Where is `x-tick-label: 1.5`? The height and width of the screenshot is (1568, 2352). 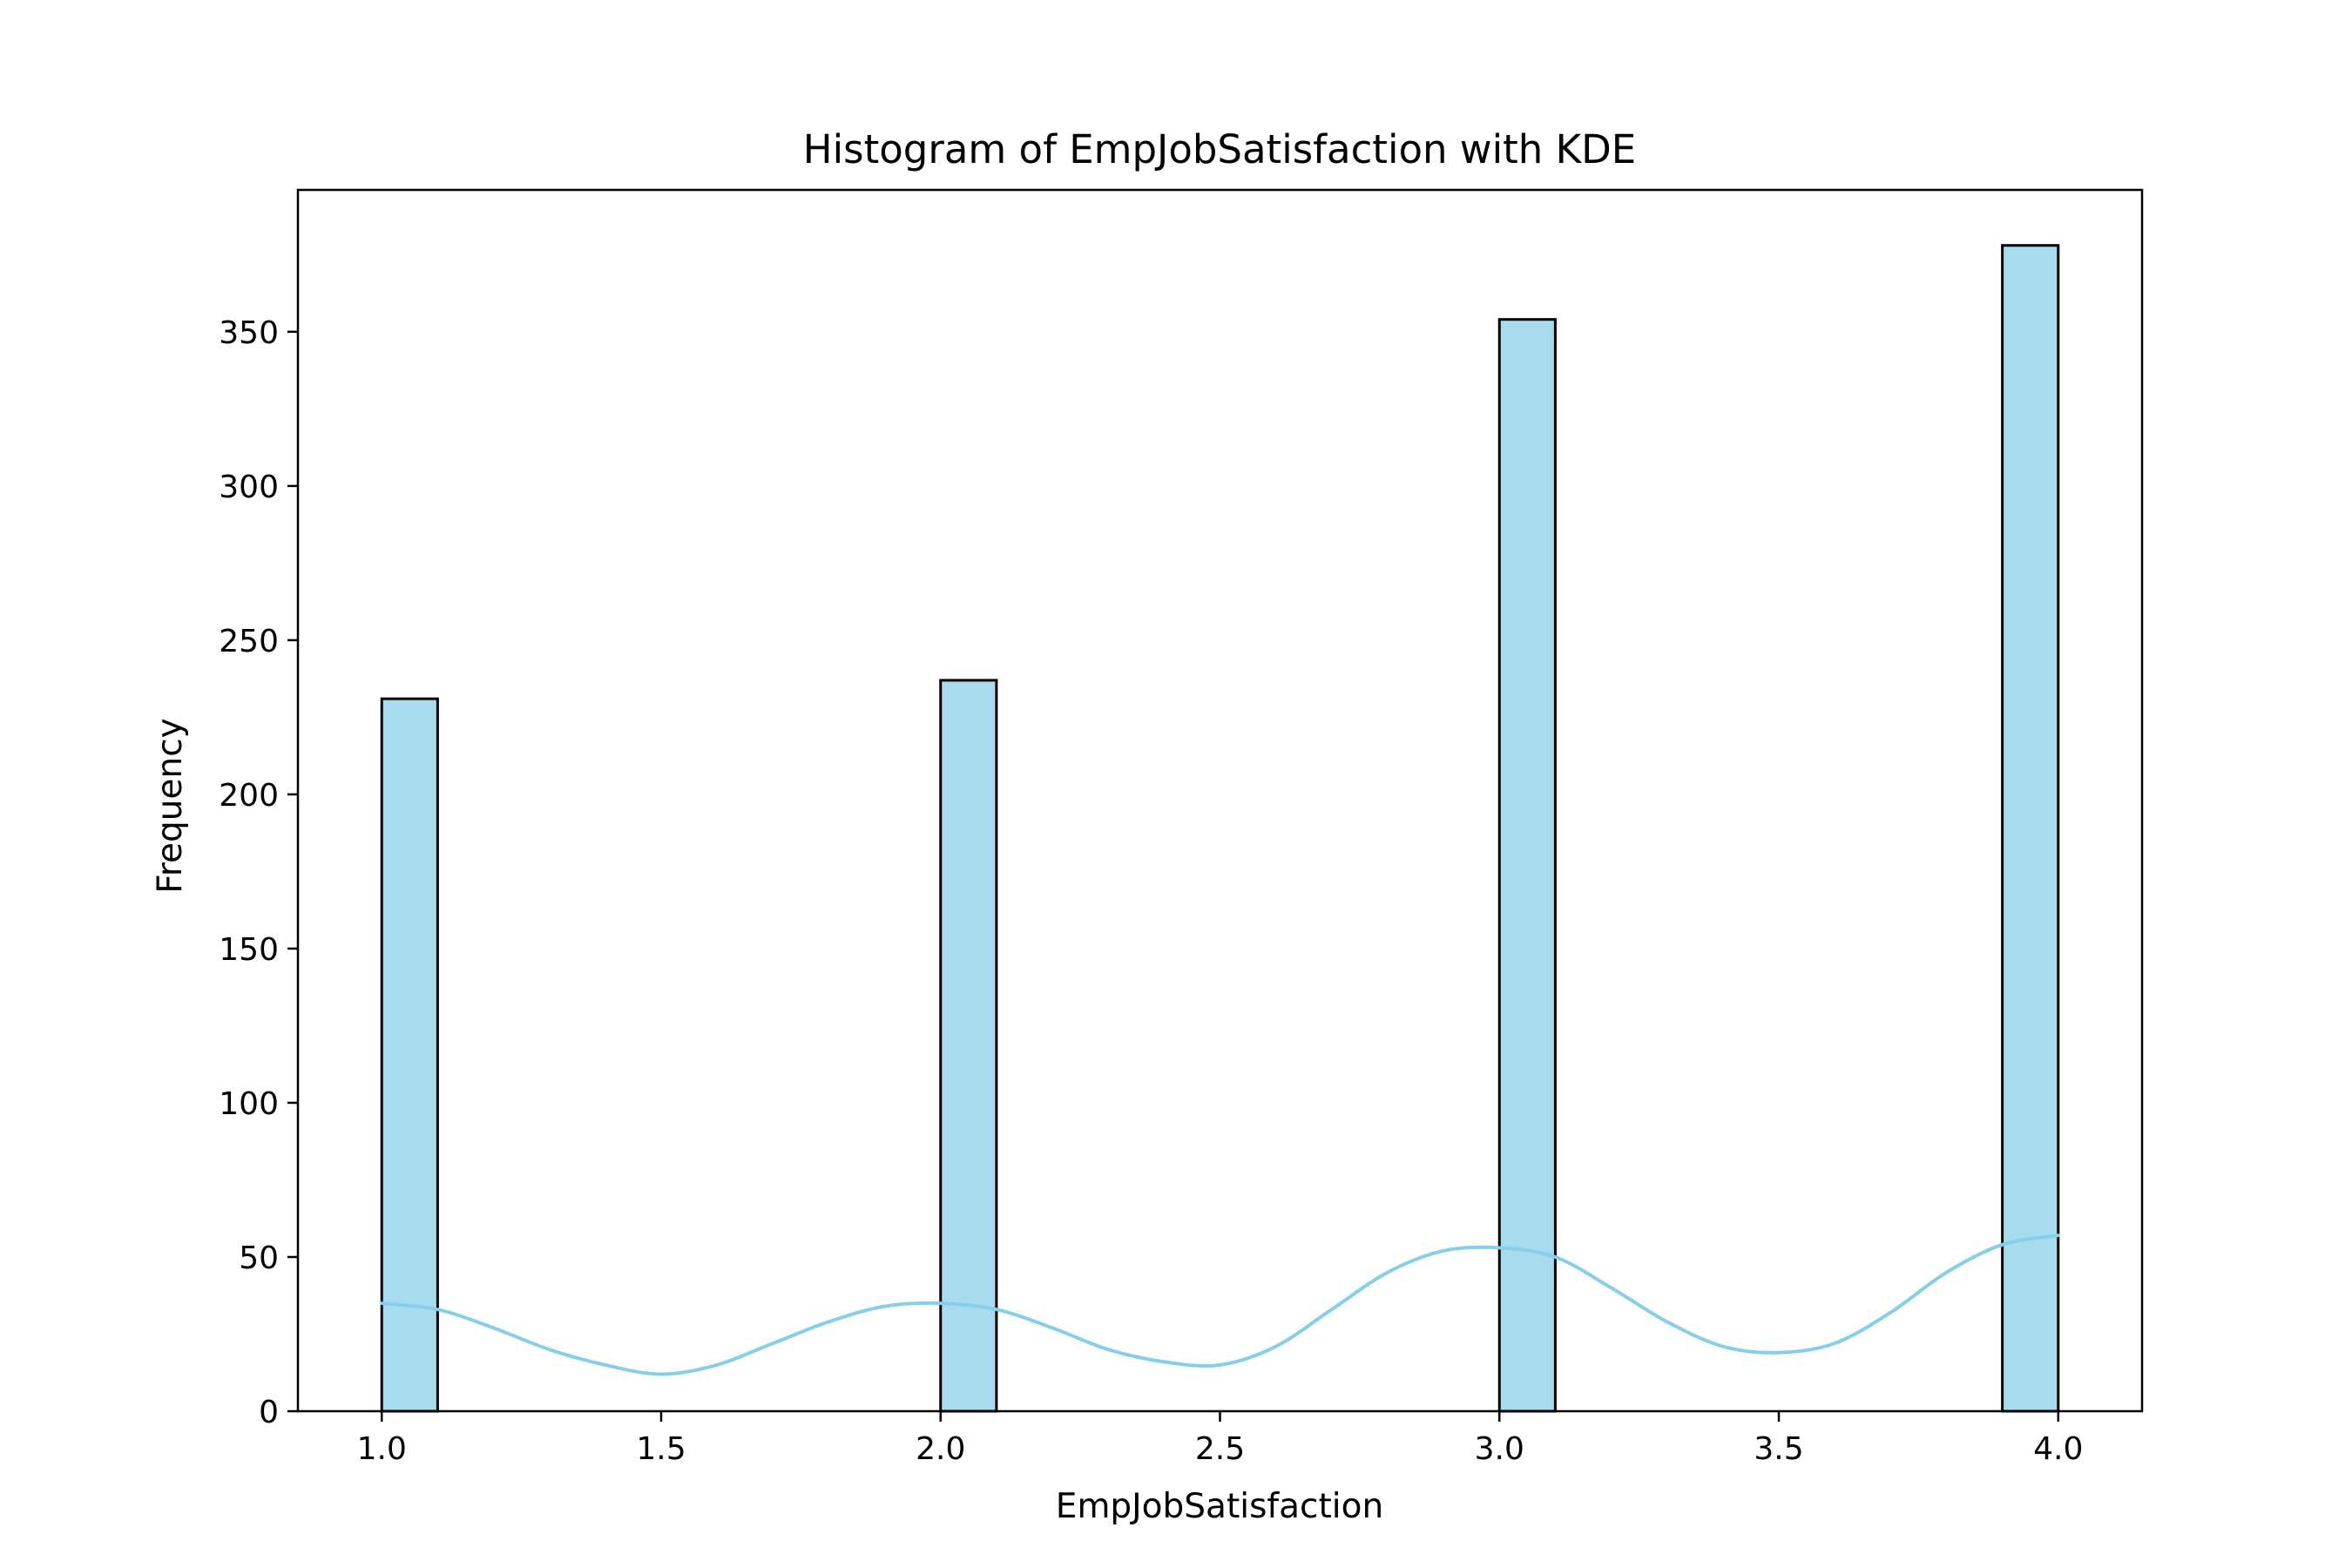 x-tick-label: 1.5 is located at coordinates (661, 1449).